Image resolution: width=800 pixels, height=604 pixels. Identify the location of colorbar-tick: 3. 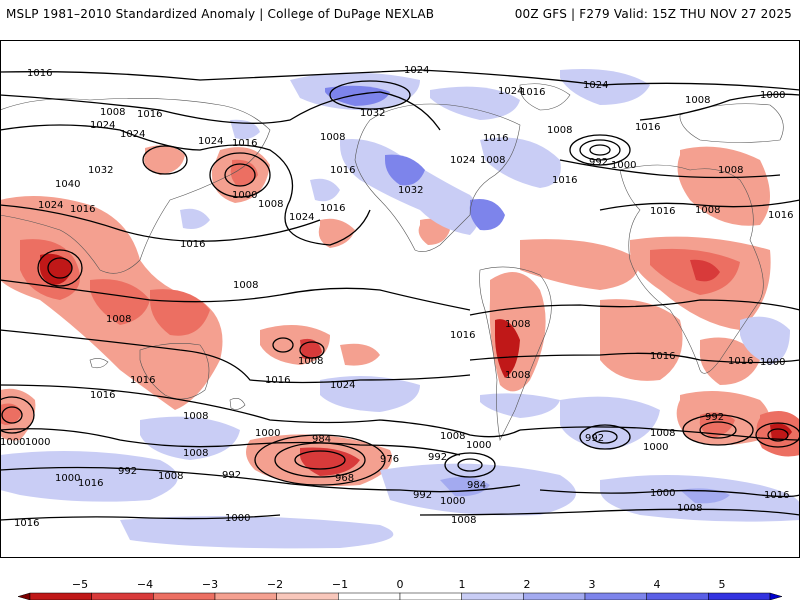
(592, 584).